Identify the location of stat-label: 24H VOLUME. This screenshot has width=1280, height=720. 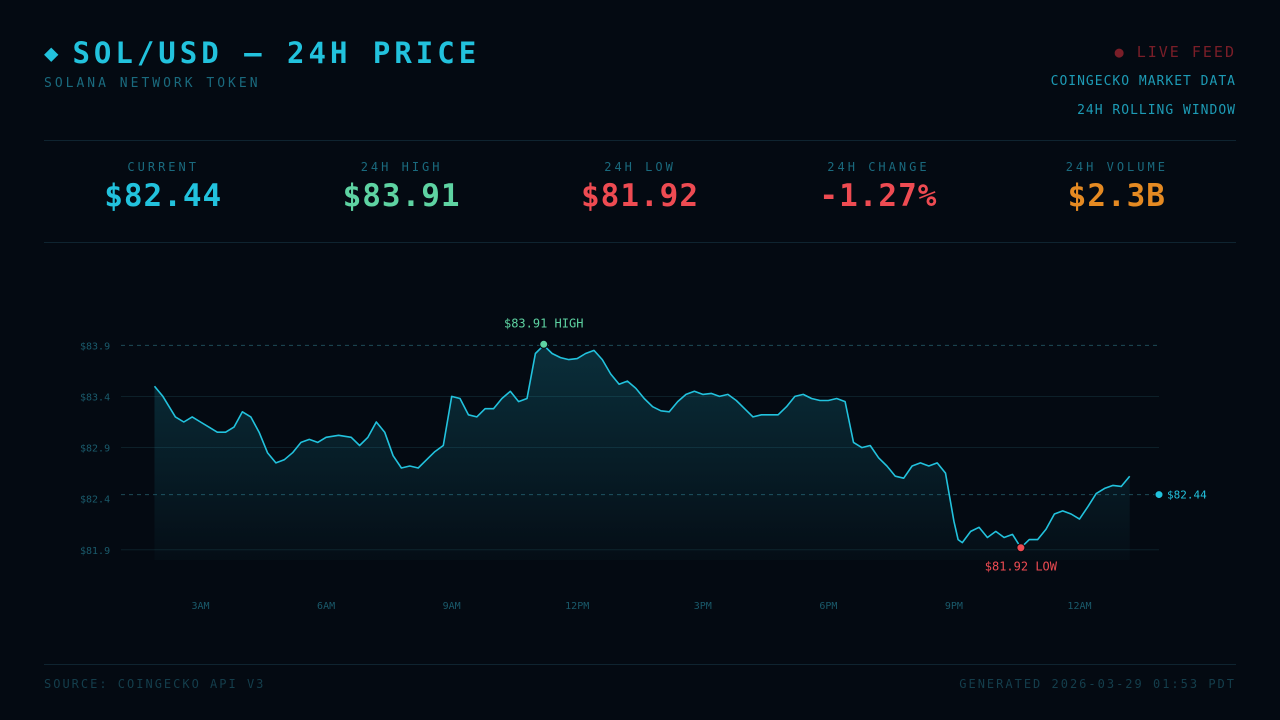
(1116, 167).